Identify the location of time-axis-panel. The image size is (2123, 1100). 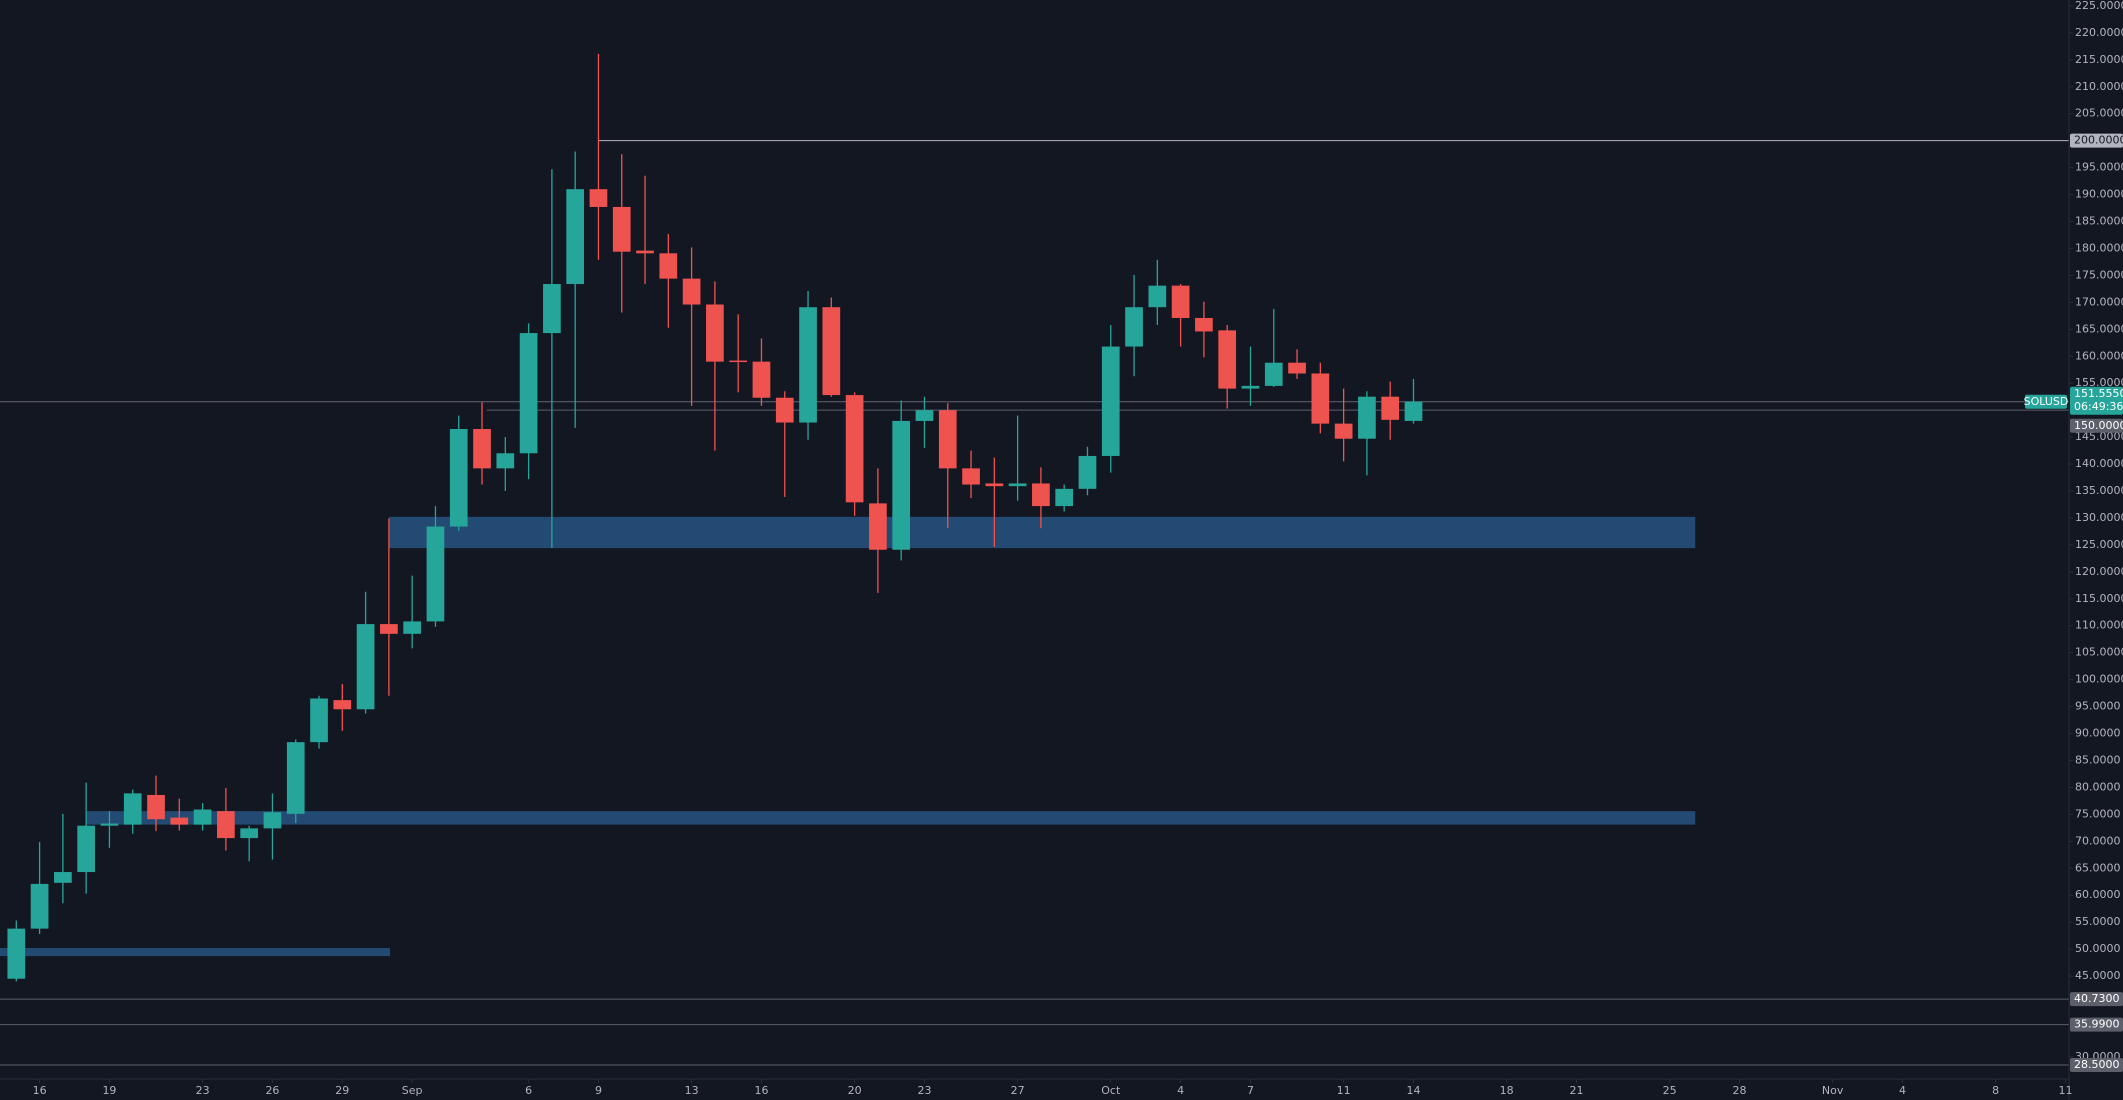
(1034, 1089).